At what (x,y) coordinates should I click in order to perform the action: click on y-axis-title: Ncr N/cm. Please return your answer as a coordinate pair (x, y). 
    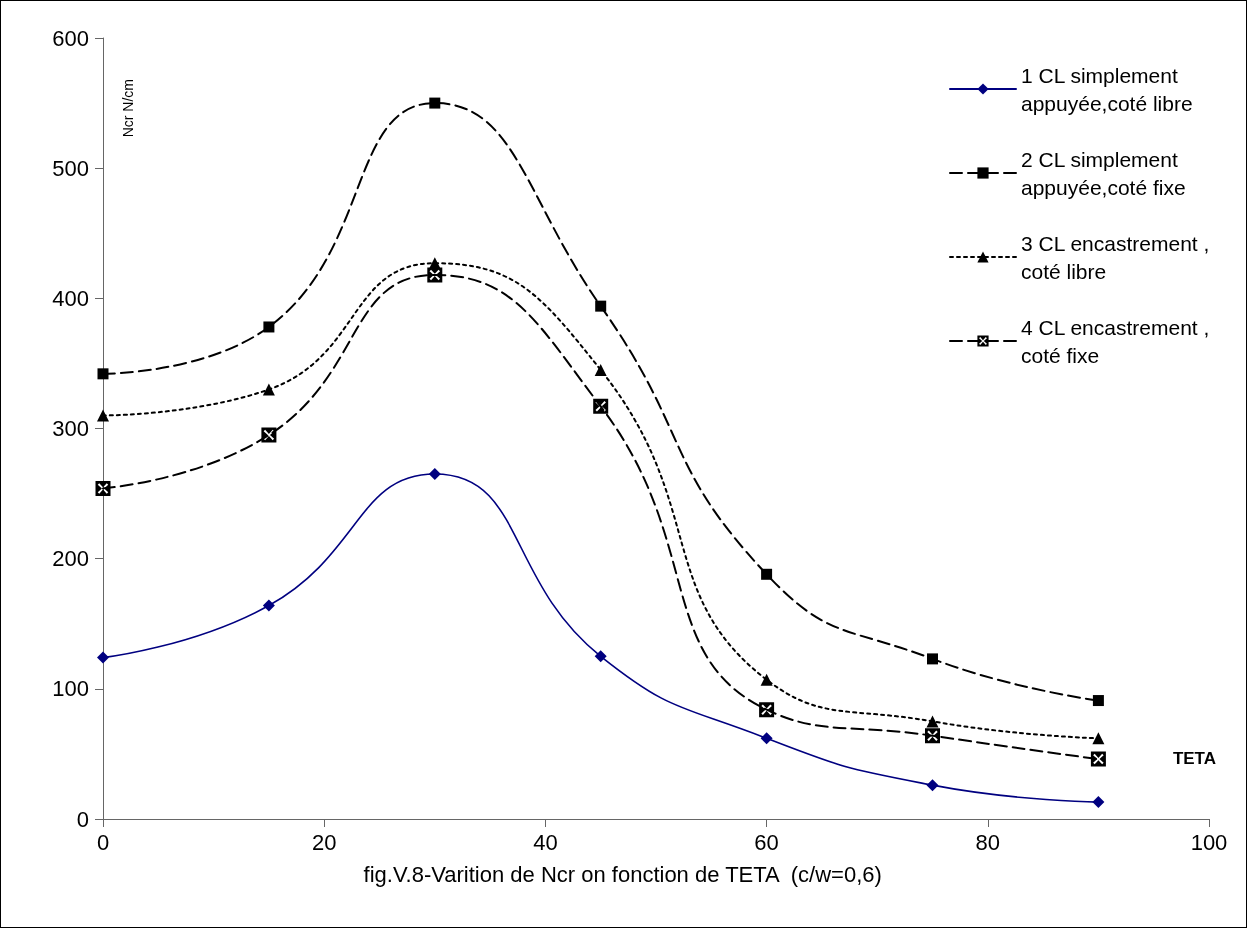
    Looking at the image, I should click on (128, 108).